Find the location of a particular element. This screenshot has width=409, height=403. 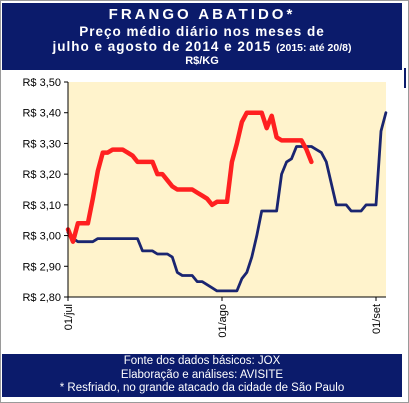

chart-title: FRANGO ABATIDO* is located at coordinates (202, 14).